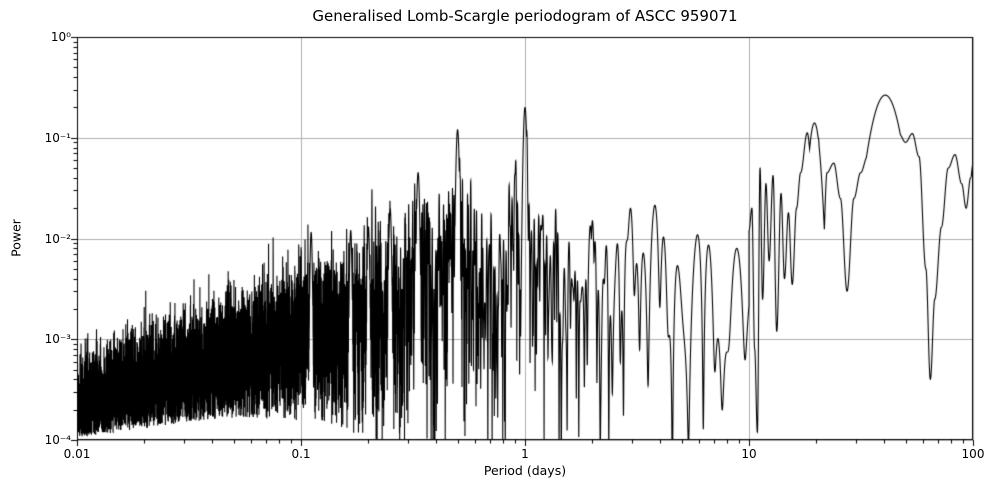  I want to click on y-tick-label: 10⁻³, so click(57, 339).